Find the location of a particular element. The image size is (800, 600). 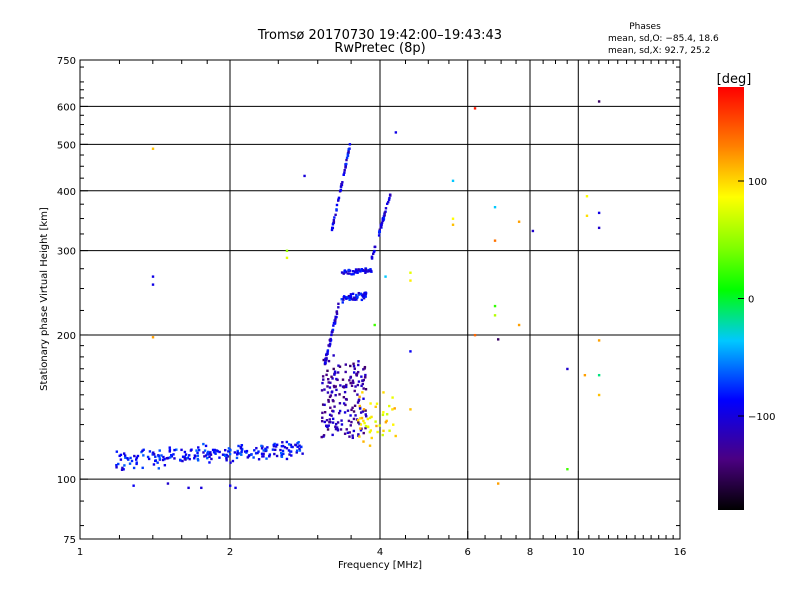

x-tick-label: 6 is located at coordinates (468, 552).